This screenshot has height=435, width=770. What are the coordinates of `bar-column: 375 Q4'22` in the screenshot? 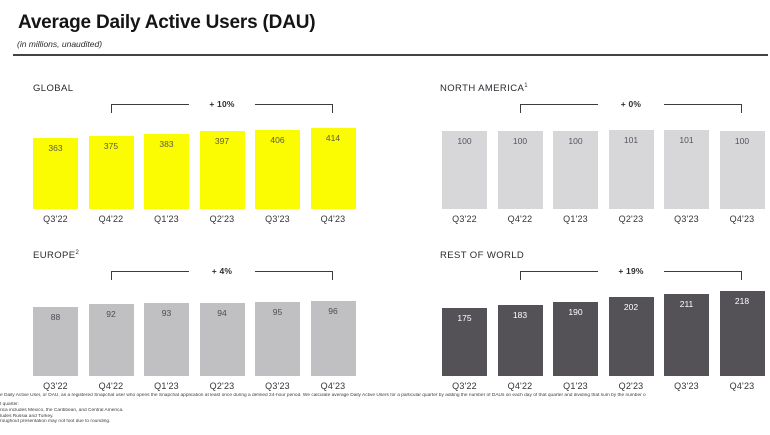 It's located at (111, 180).